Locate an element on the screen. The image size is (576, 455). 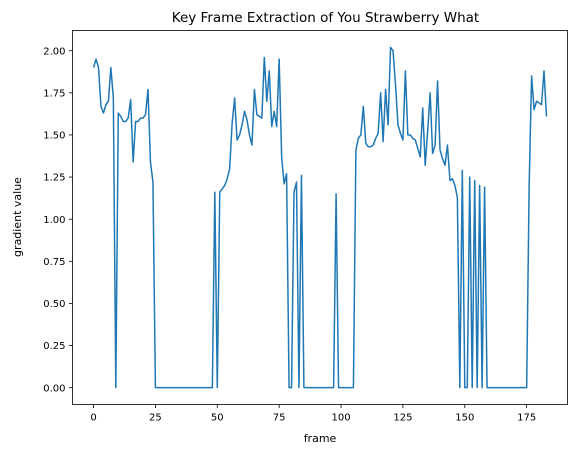
y-tick-label: 0.25 is located at coordinates (54, 346).